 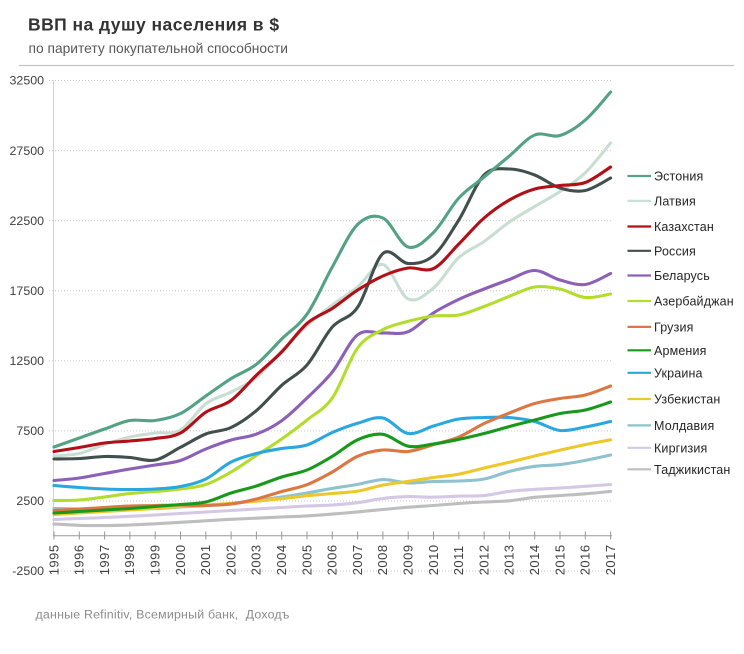 I want to click on svg-text: 1995, so click(x=53, y=559).